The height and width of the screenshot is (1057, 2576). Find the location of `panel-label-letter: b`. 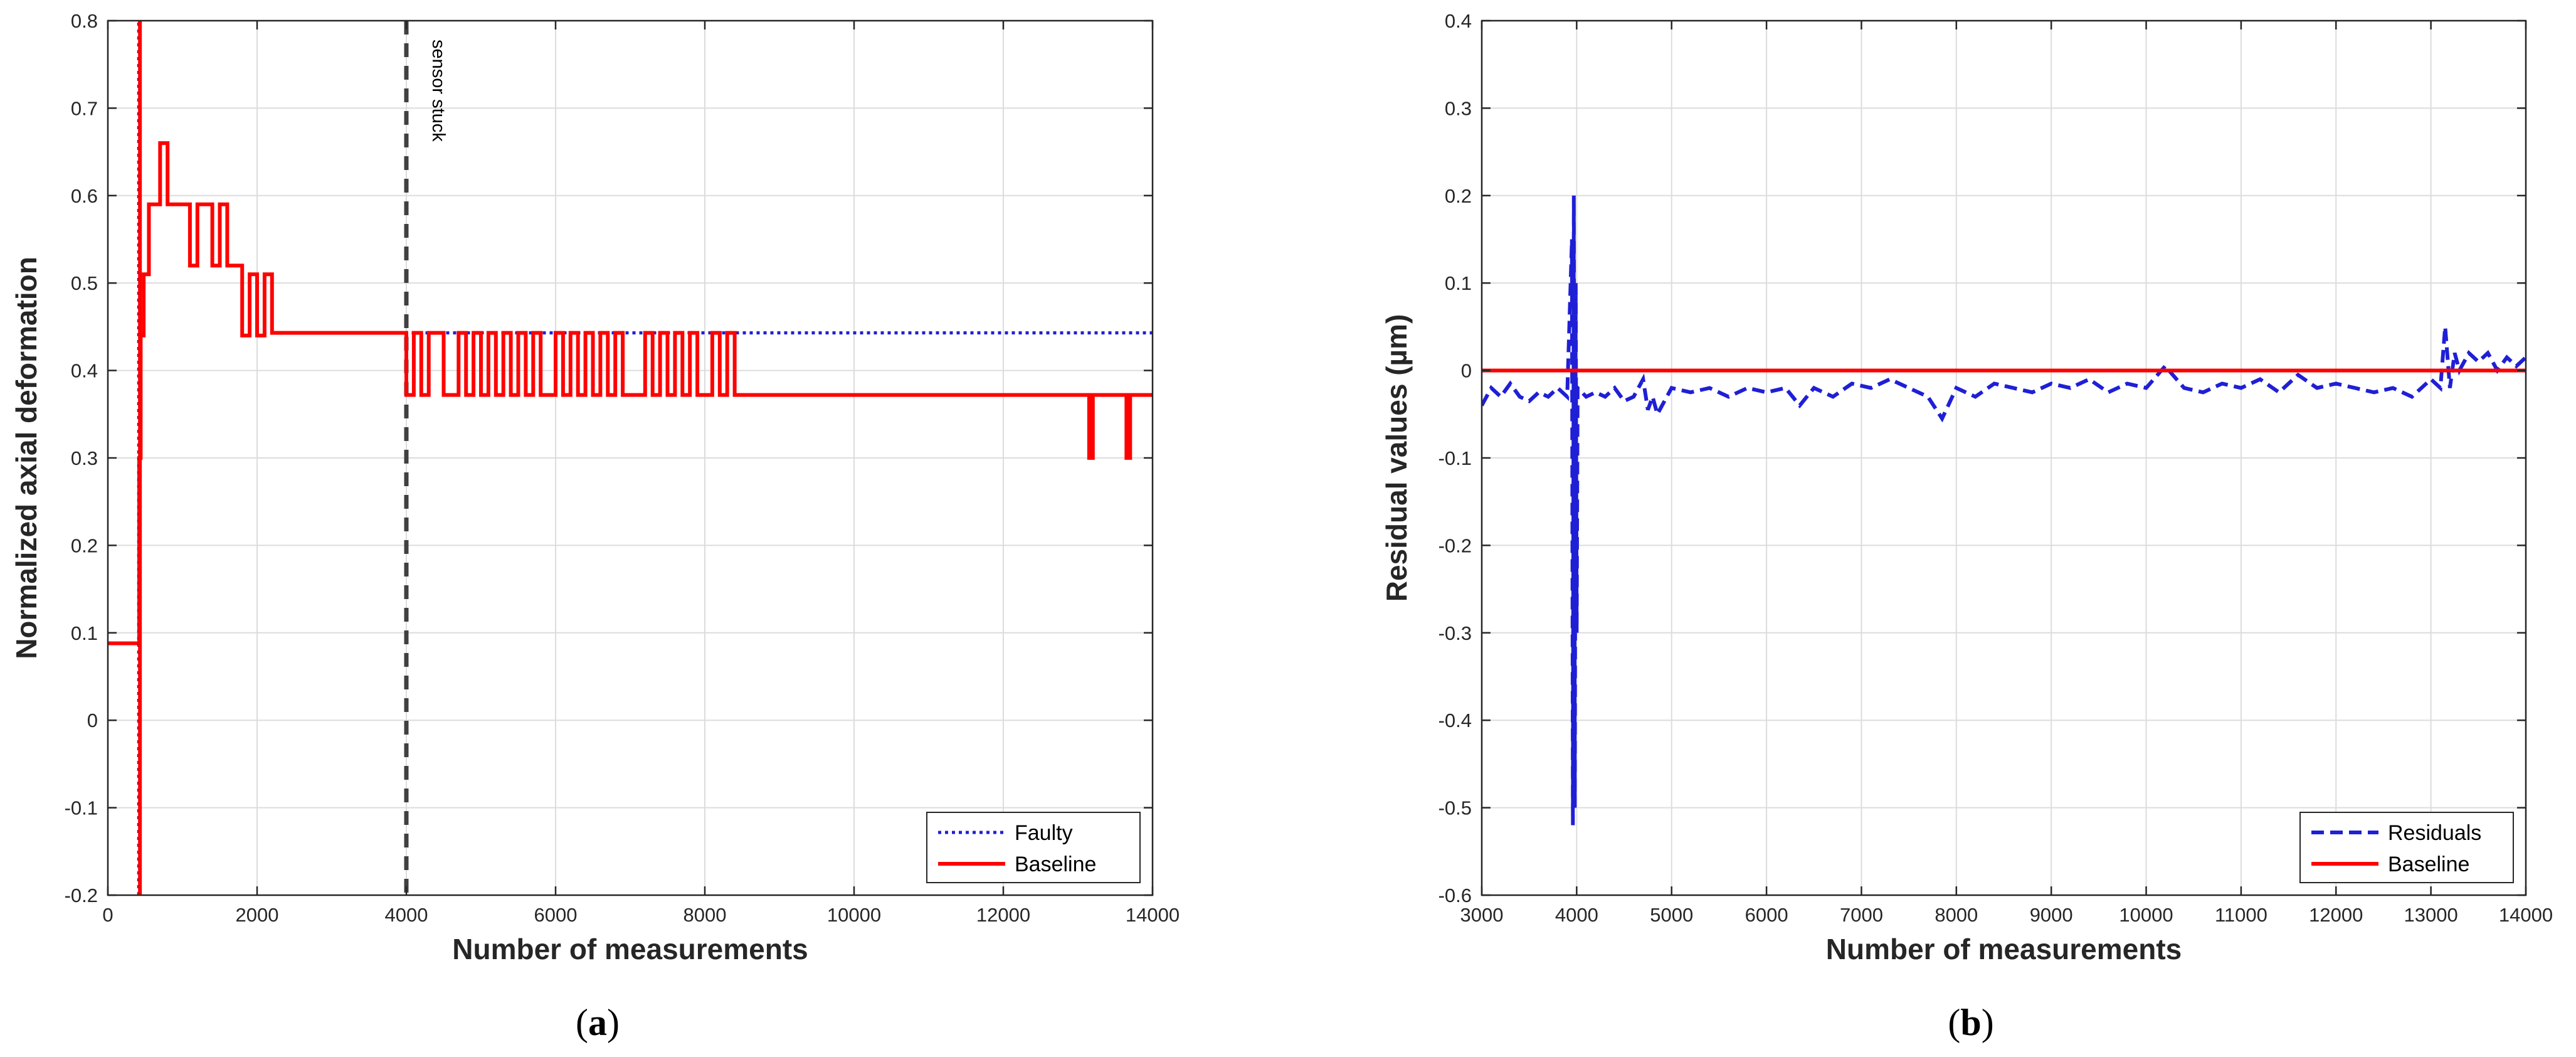

panel-label-letter: b is located at coordinates (1971, 1023).